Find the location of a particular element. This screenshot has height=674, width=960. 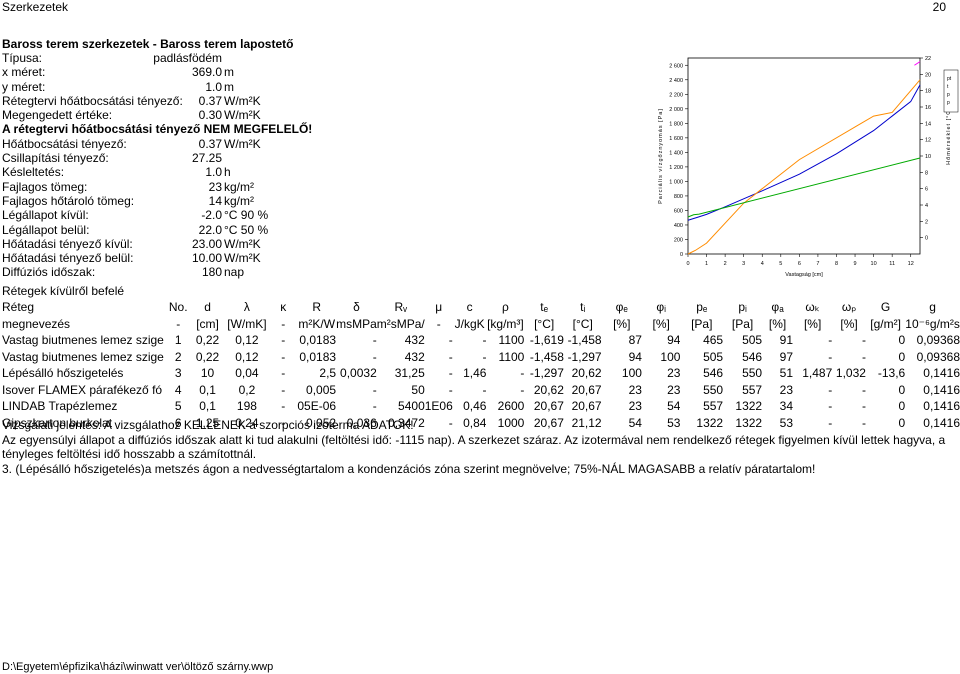

property-row: Légállapot belül: 22.0 °C 50 % is located at coordinates (167, 230).